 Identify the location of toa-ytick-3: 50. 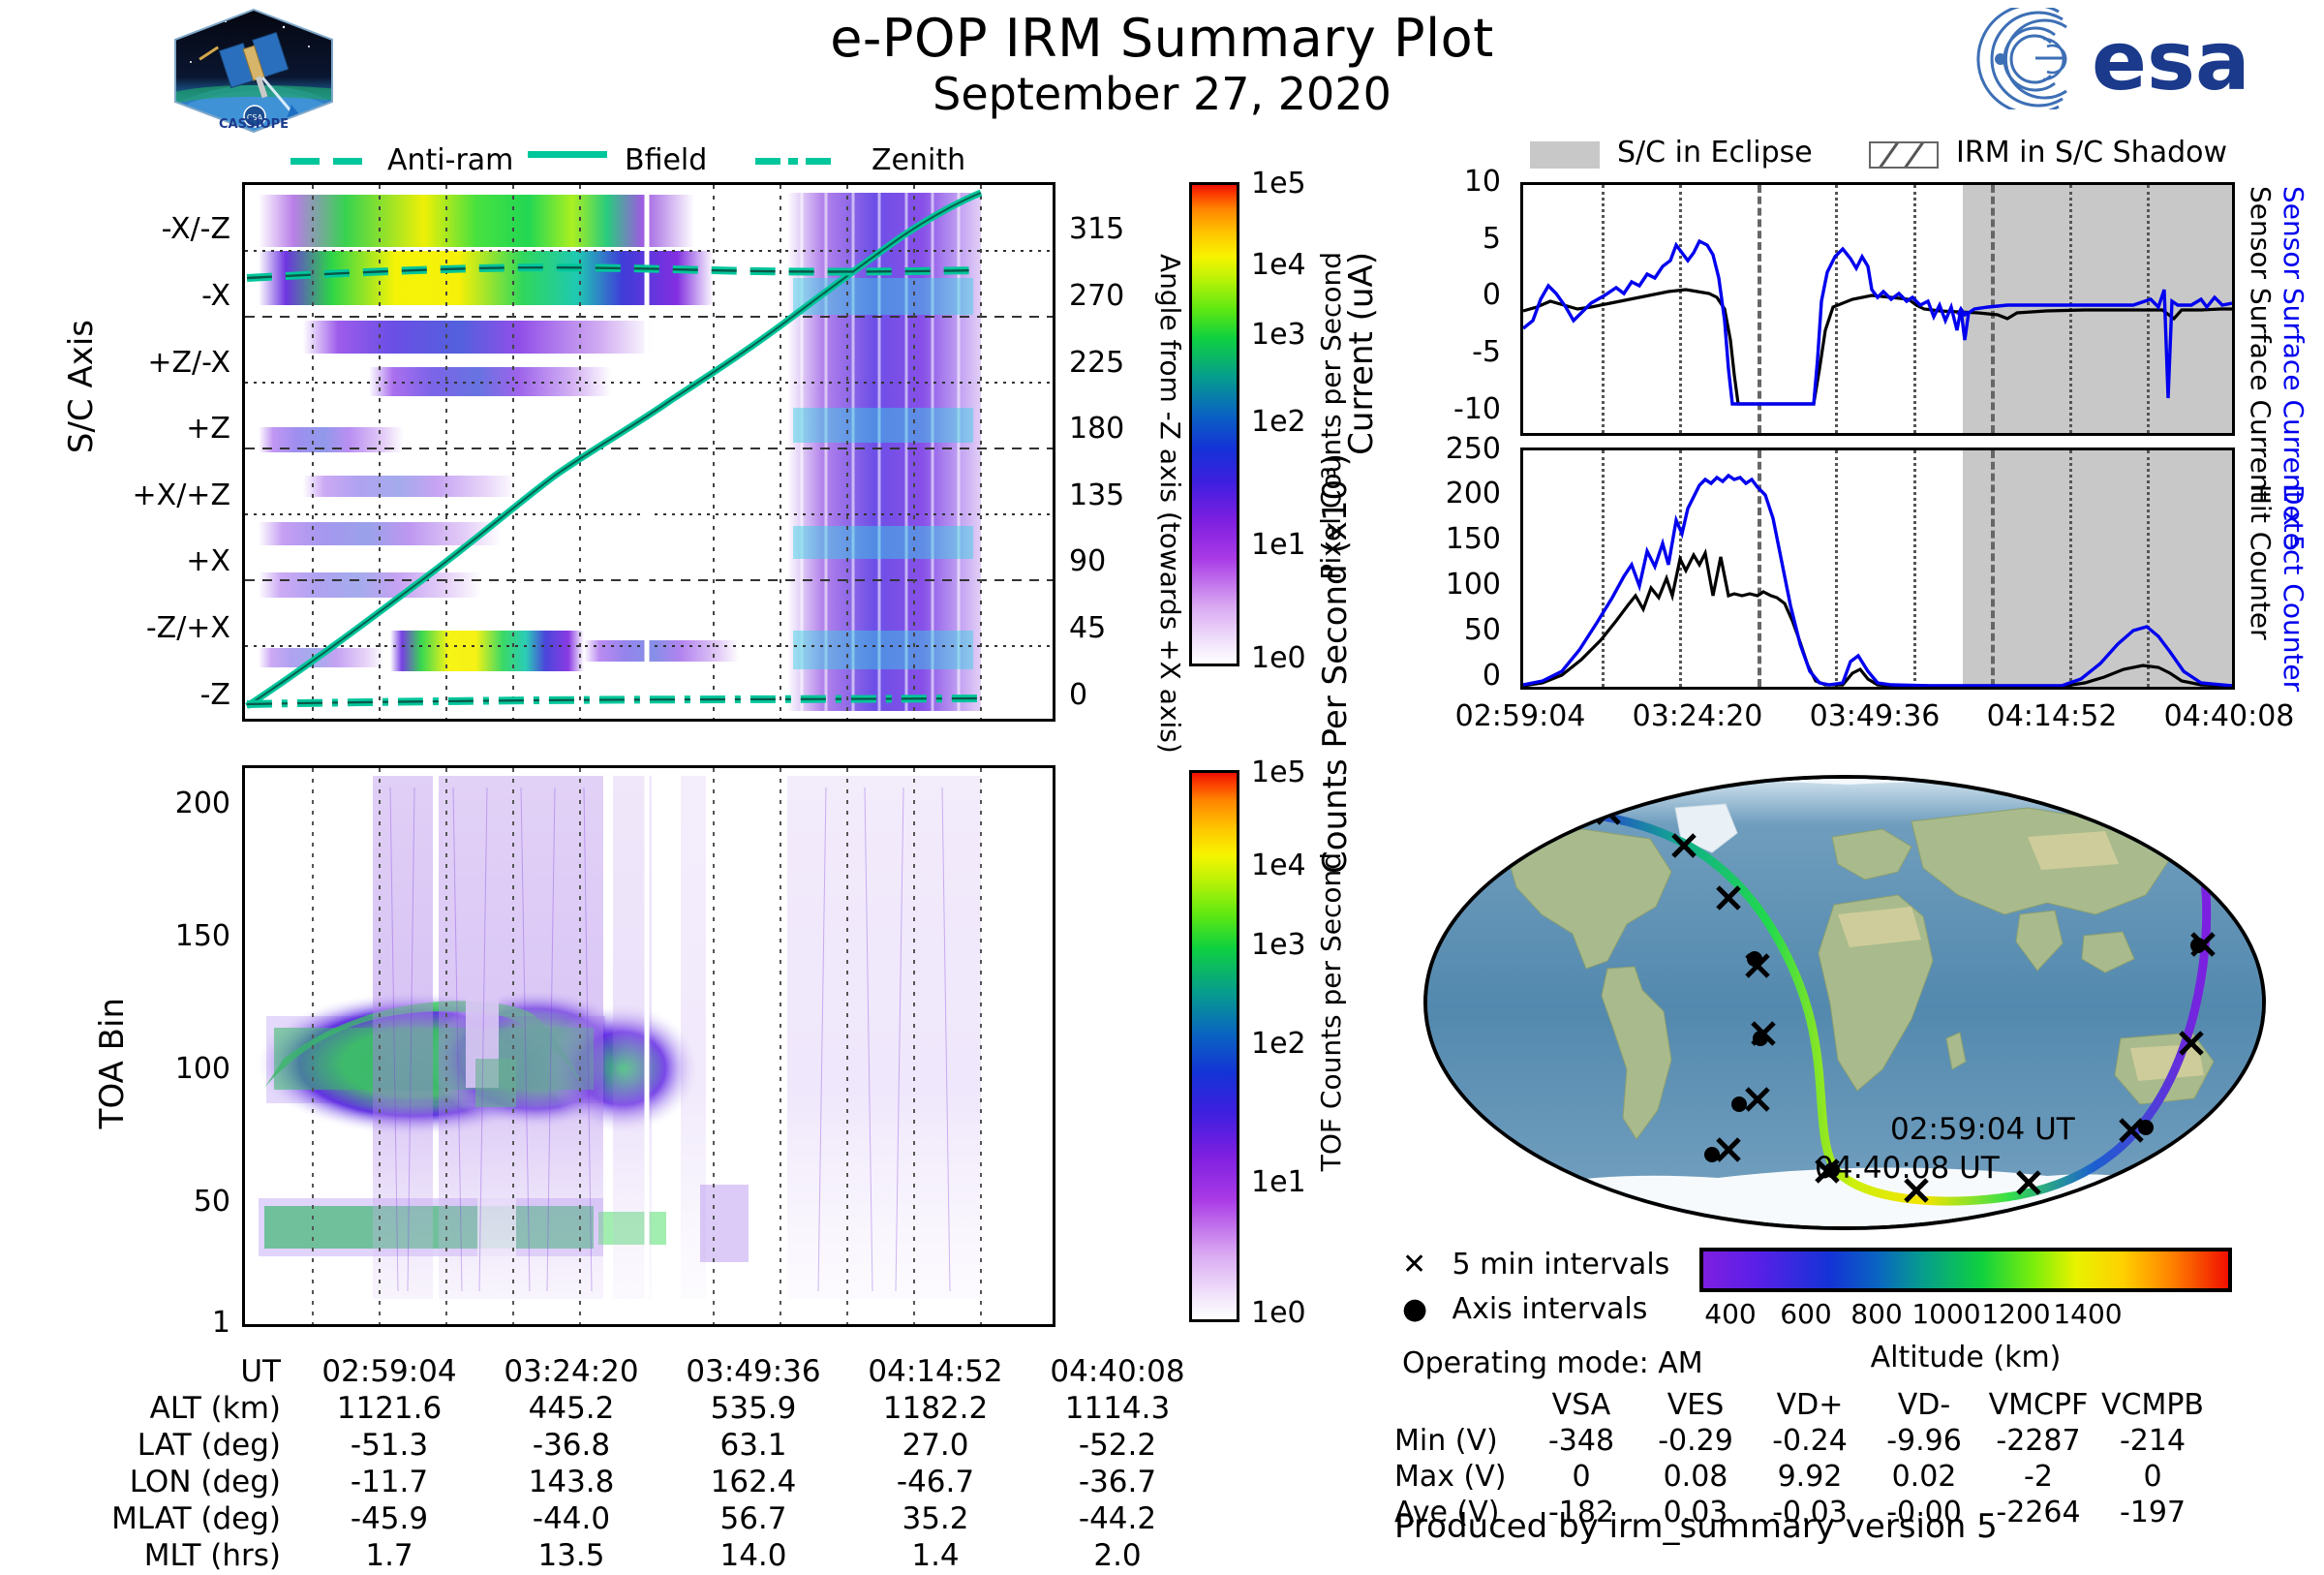
(212, 1202).